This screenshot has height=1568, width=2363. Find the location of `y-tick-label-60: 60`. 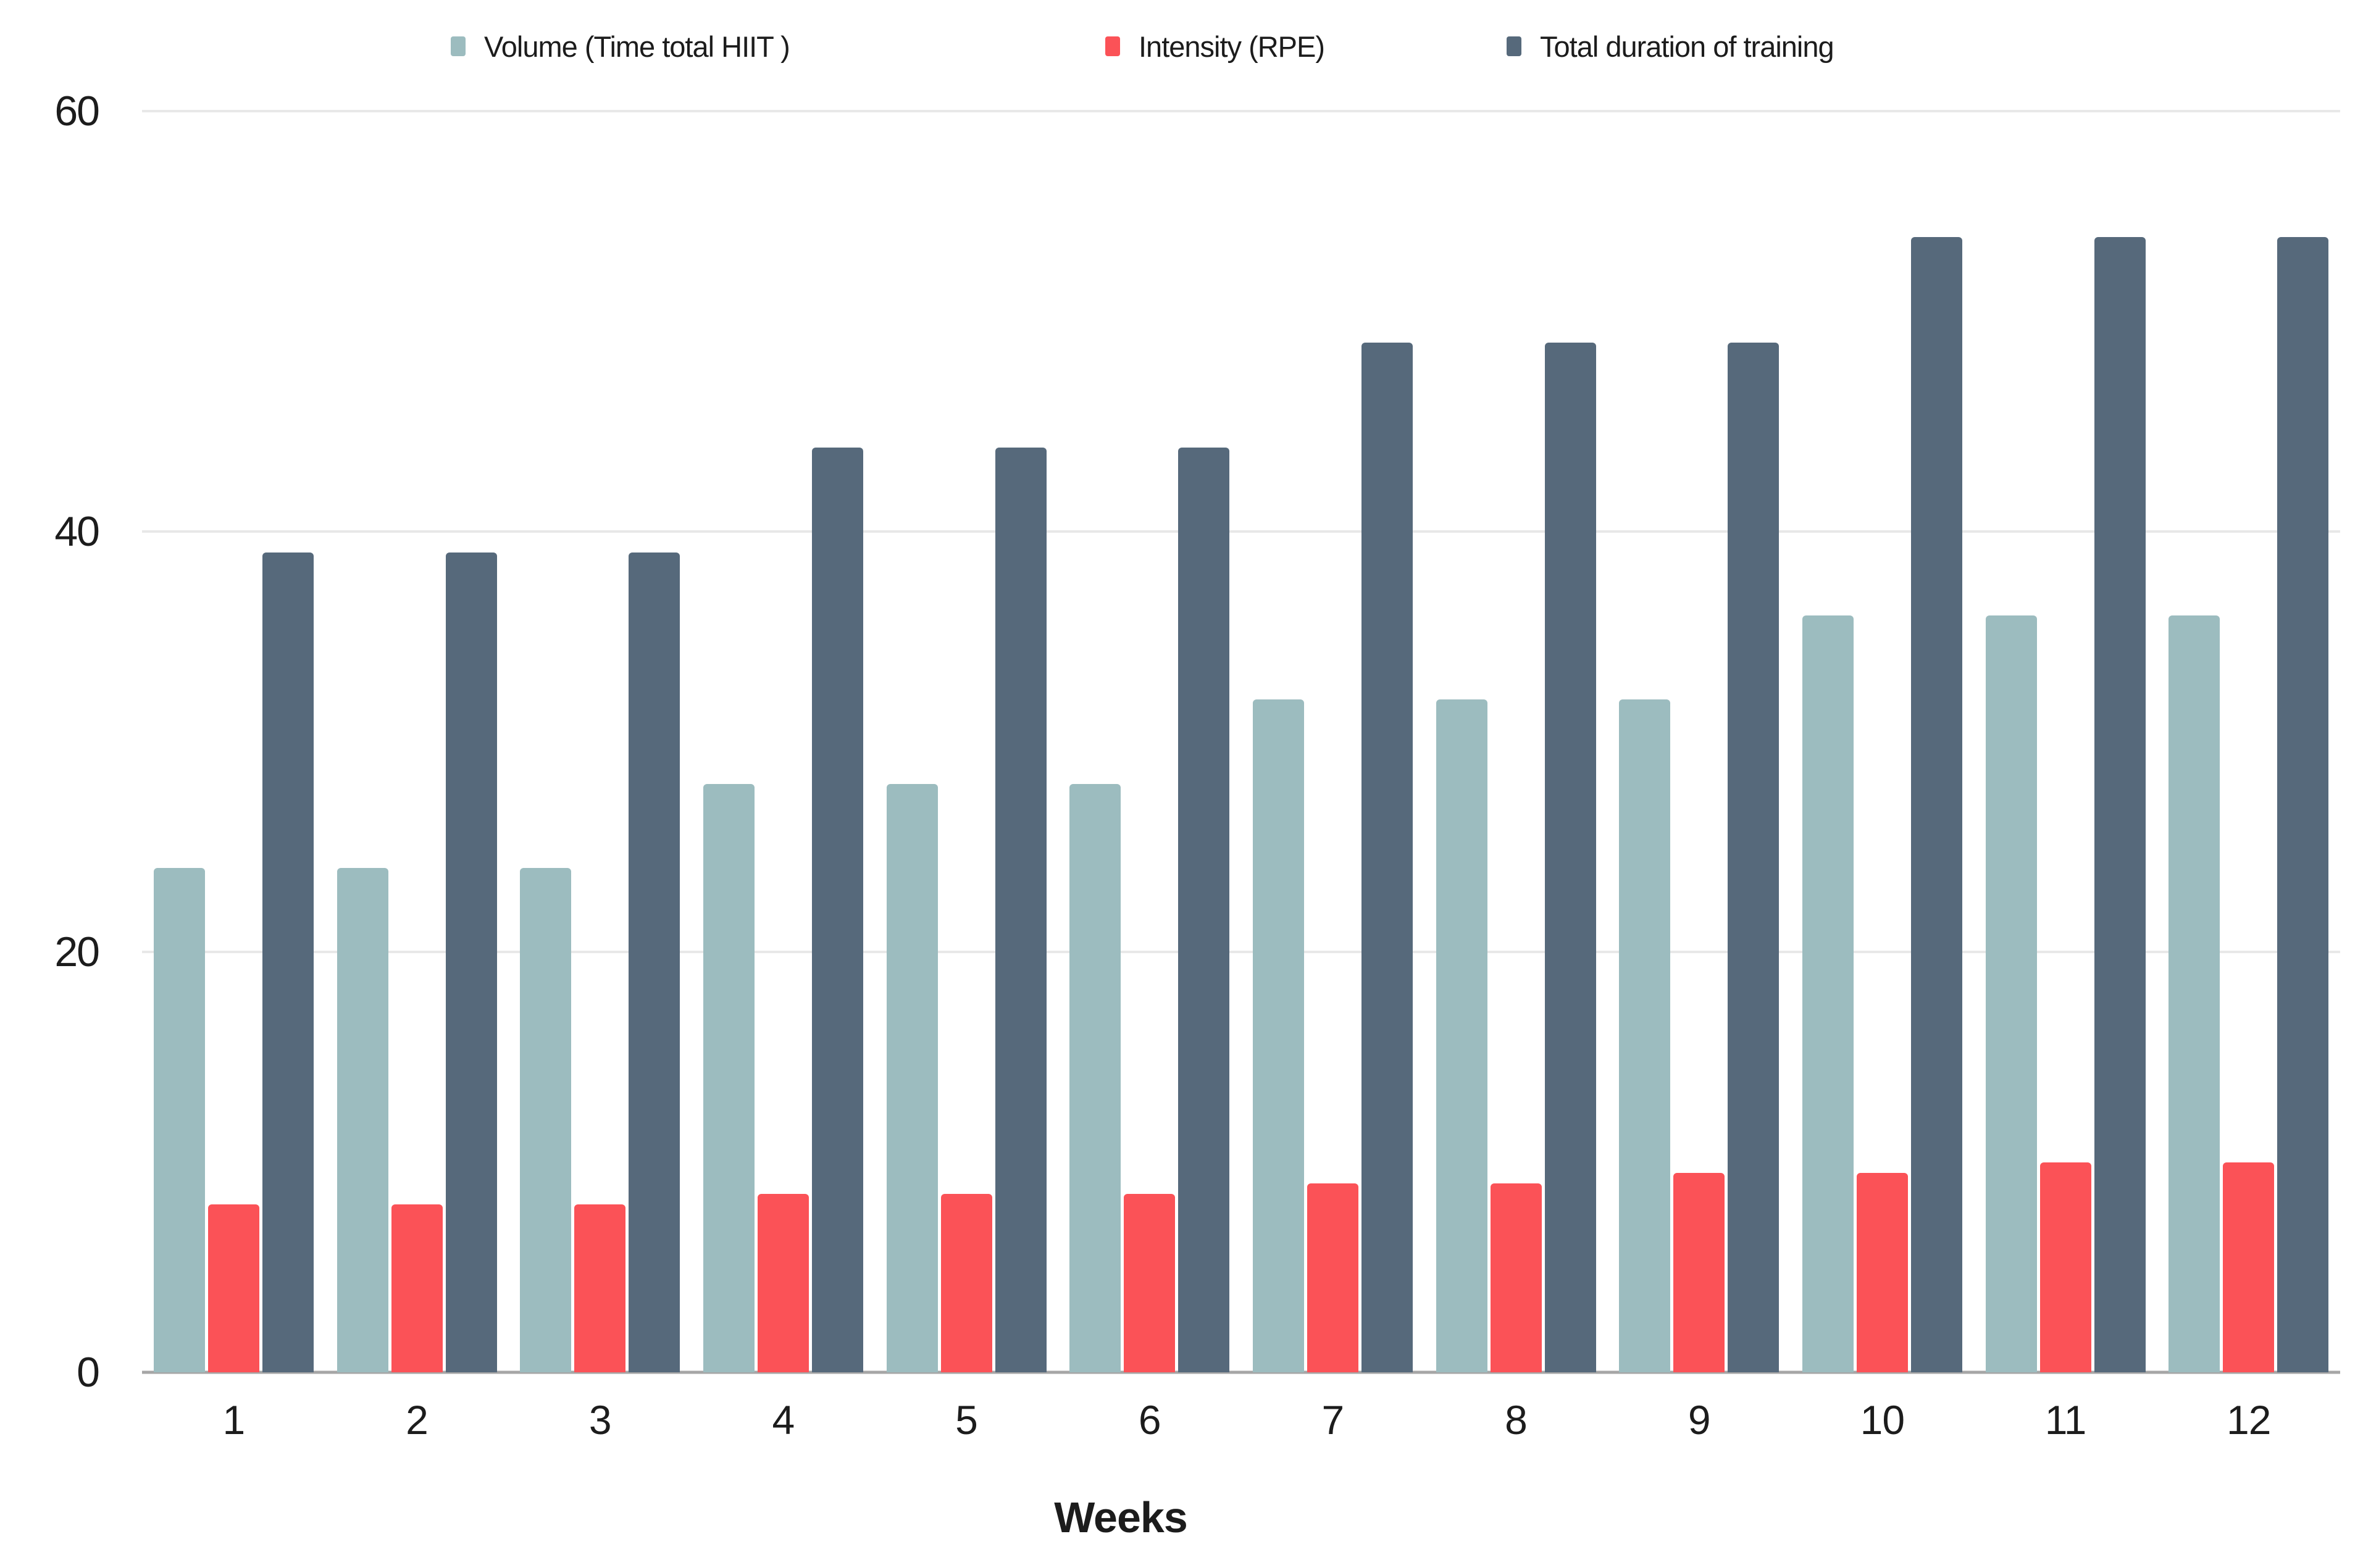

y-tick-label-60: 60 is located at coordinates (77, 112).